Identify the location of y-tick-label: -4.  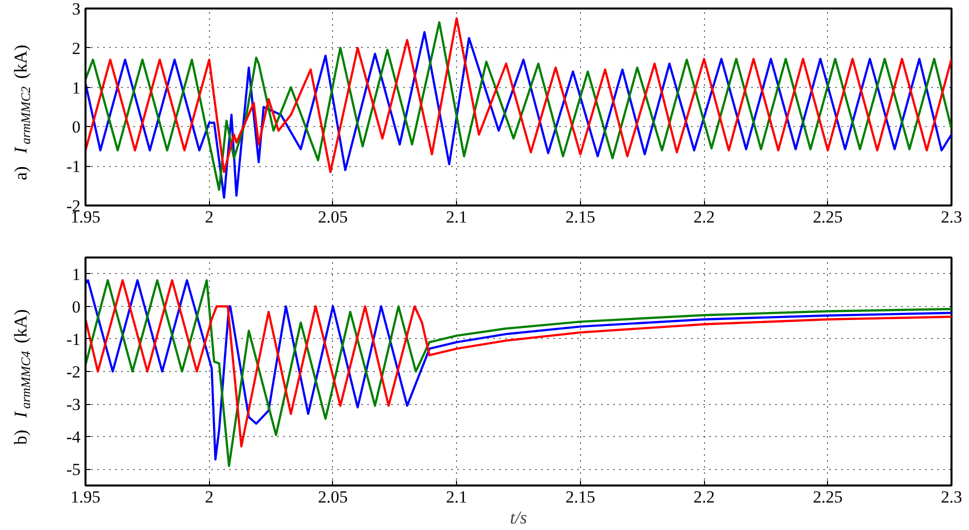
(73, 437).